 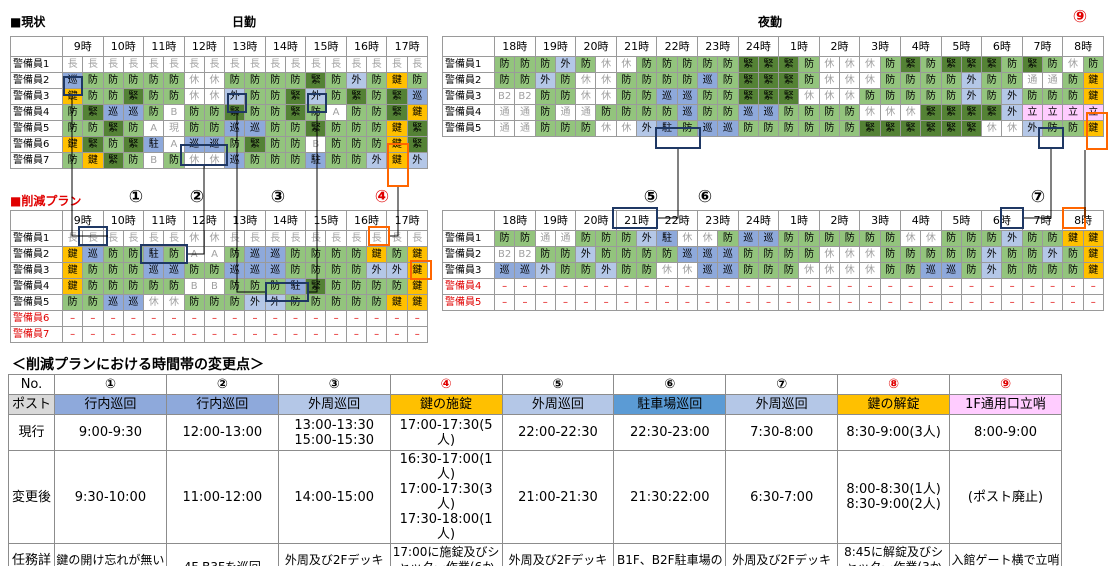 I want to click on summary-cur-cell: 7:30-8:00, so click(x=782, y=432).